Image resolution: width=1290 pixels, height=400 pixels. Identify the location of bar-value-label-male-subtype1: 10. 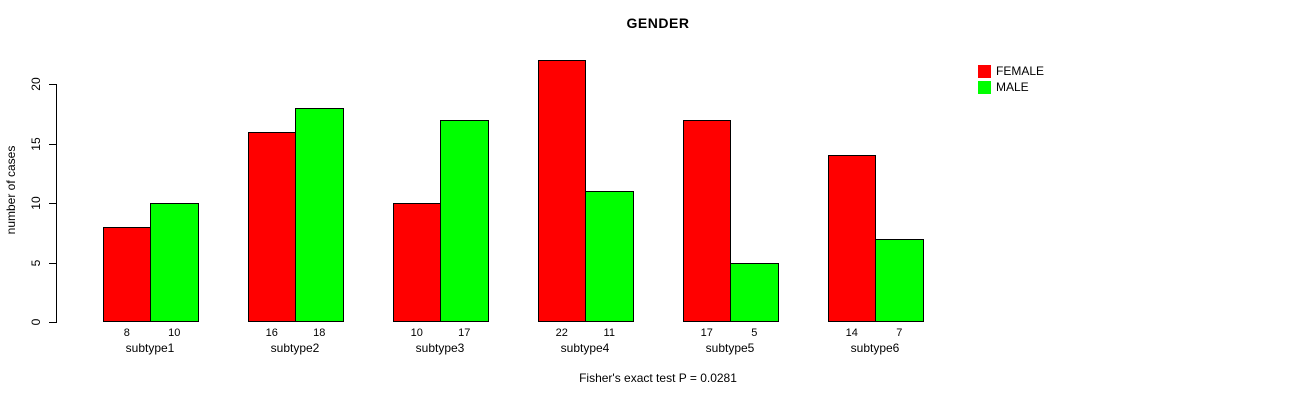
(174, 333).